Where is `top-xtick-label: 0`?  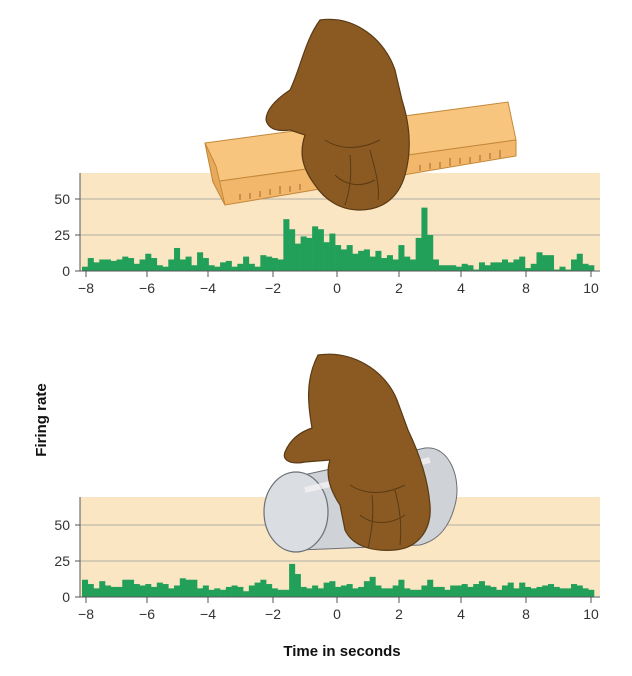 top-xtick-label: 0 is located at coordinates (337, 288).